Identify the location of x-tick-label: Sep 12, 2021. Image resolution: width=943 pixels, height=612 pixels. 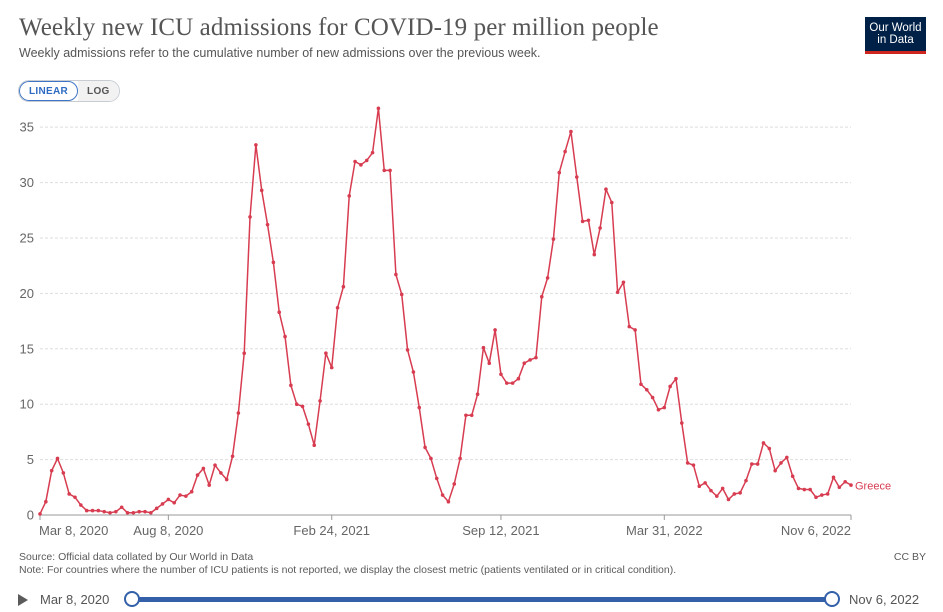
(500, 530).